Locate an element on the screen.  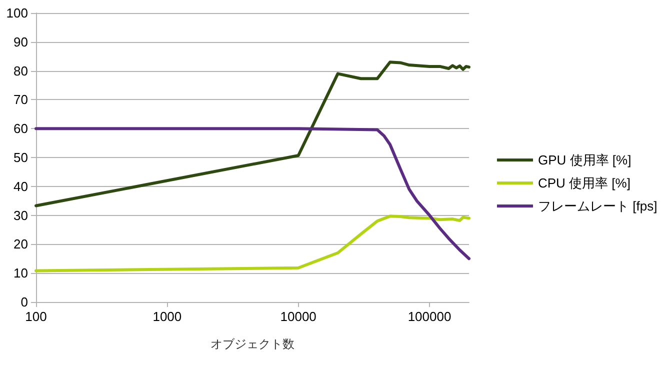
x-tick-label: 1000 is located at coordinates (167, 316).